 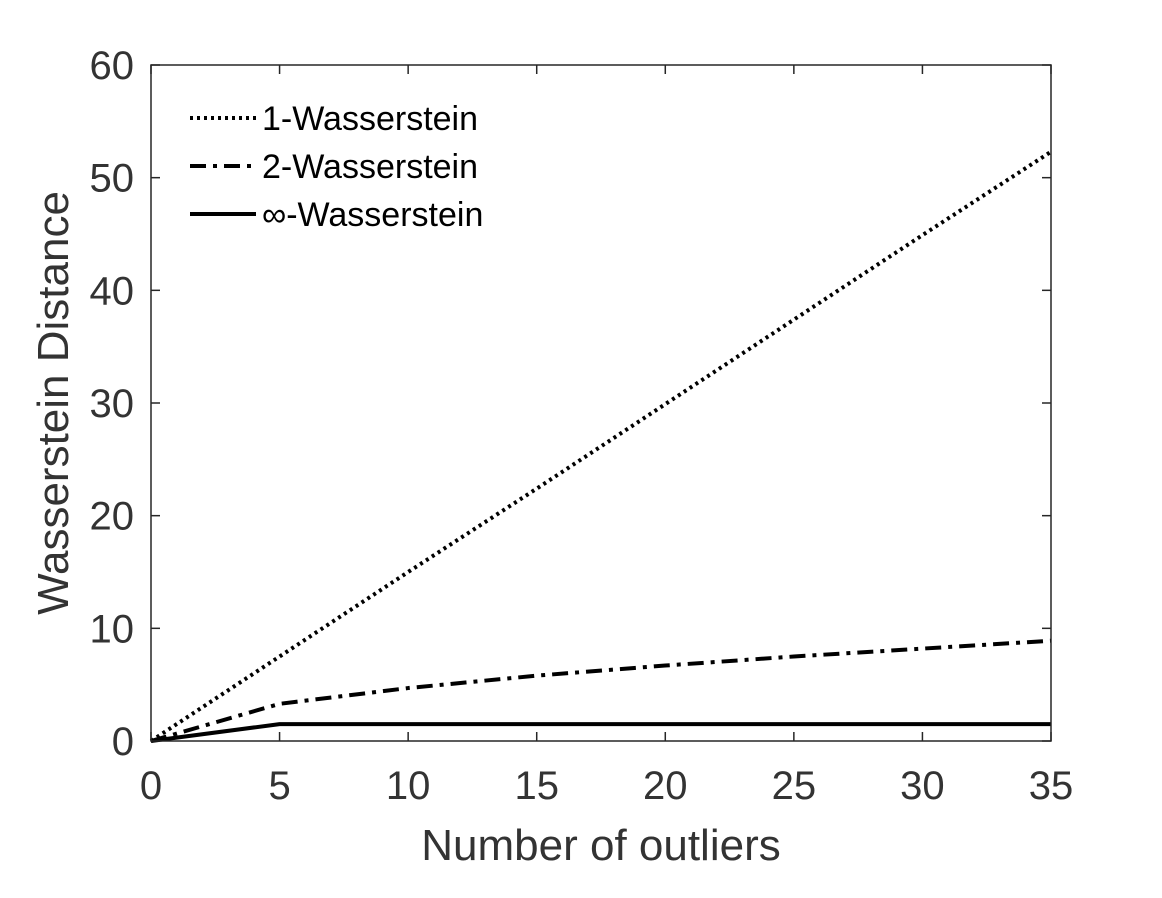 I want to click on x-tick-label: 30, so click(x=922, y=786).